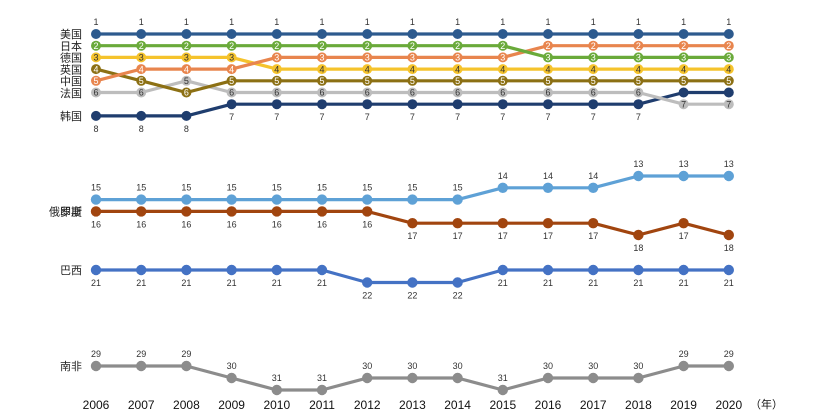 This screenshot has width=813, height=419. What do you see at coordinates (593, 405) in the screenshot?
I see `x-tick-label: 2017` at bounding box center [593, 405].